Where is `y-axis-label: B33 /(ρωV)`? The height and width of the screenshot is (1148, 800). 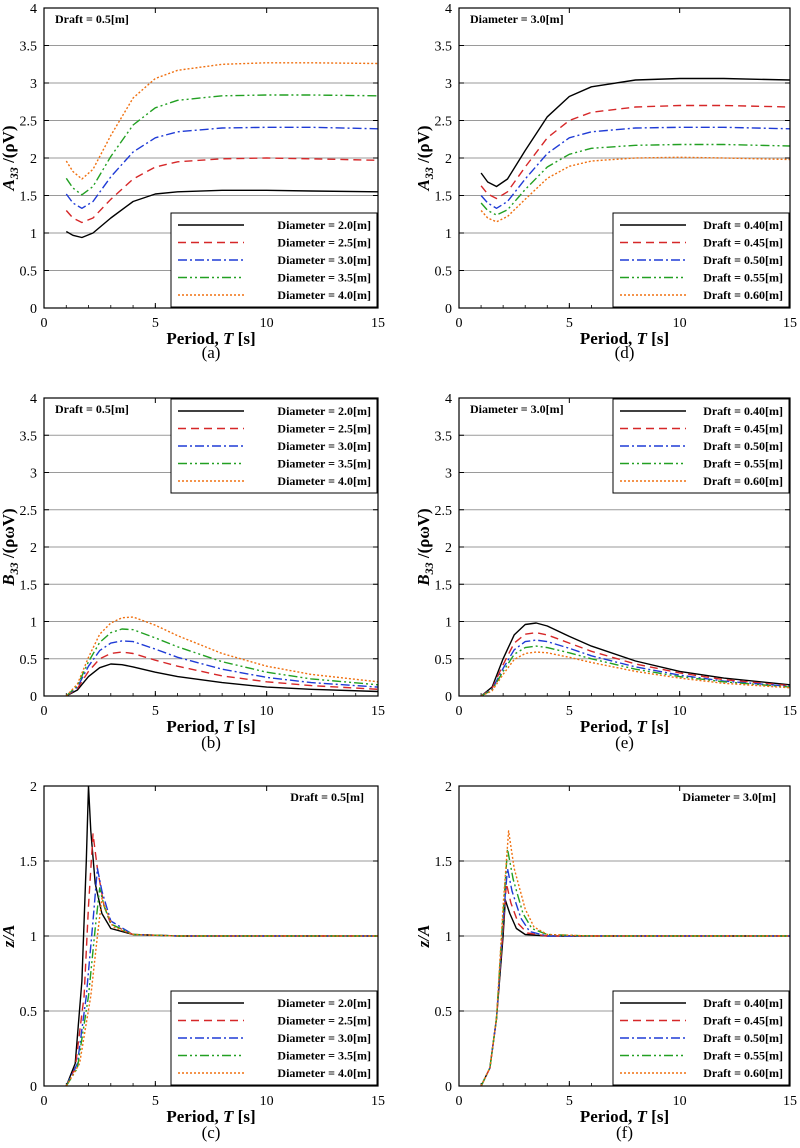 y-axis-label: B33 /(ρωV) is located at coordinates (425, 547).